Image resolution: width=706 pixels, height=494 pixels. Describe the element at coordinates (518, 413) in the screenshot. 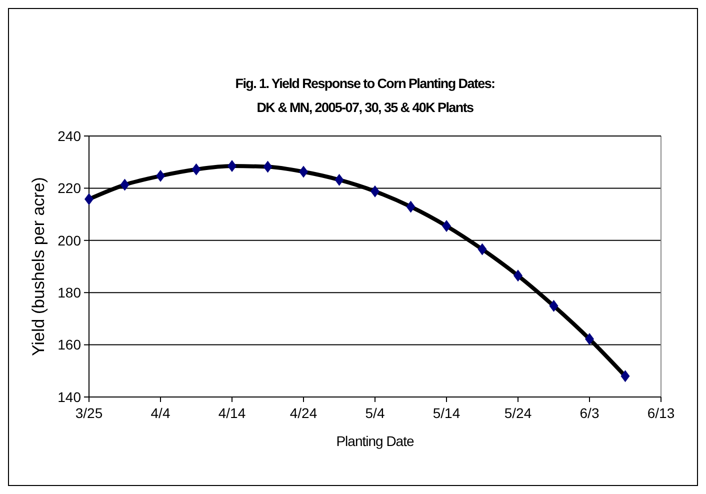

I see `x-tick-label: 5/24` at that location.